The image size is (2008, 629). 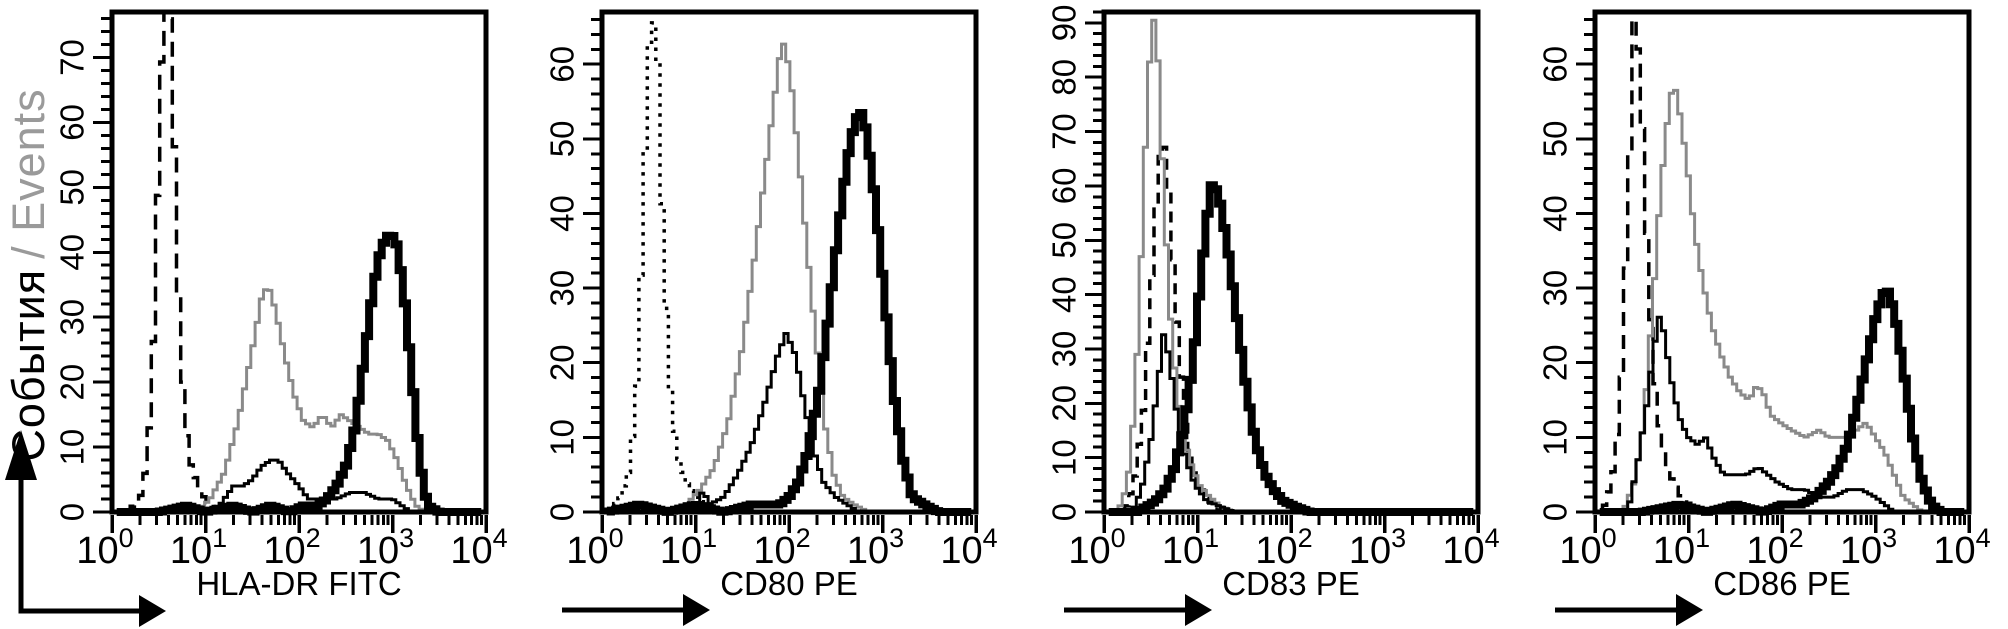 I want to click on x-axis-title-cd86-pe: CD86 PE, so click(x=1782, y=583).